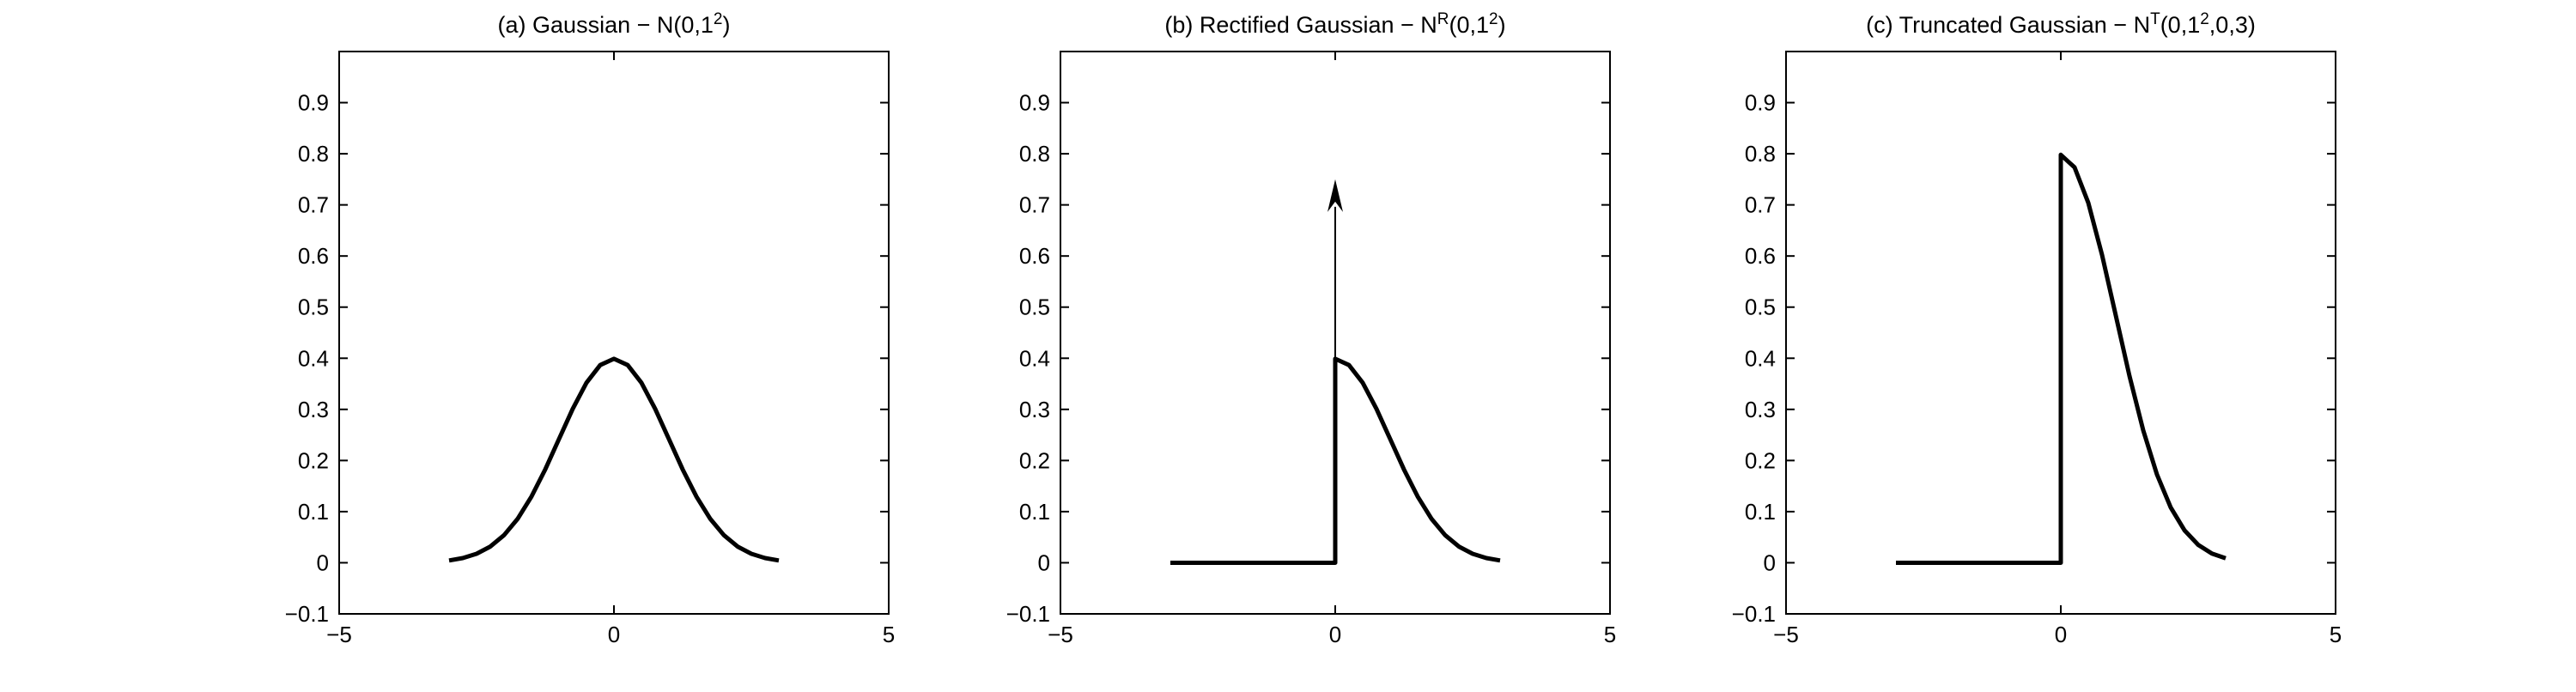 This screenshot has width=2576, height=692. What do you see at coordinates (1301, 25) in the screenshot?
I see `title-text: (b) Rectified Gaussian − N` at bounding box center [1301, 25].